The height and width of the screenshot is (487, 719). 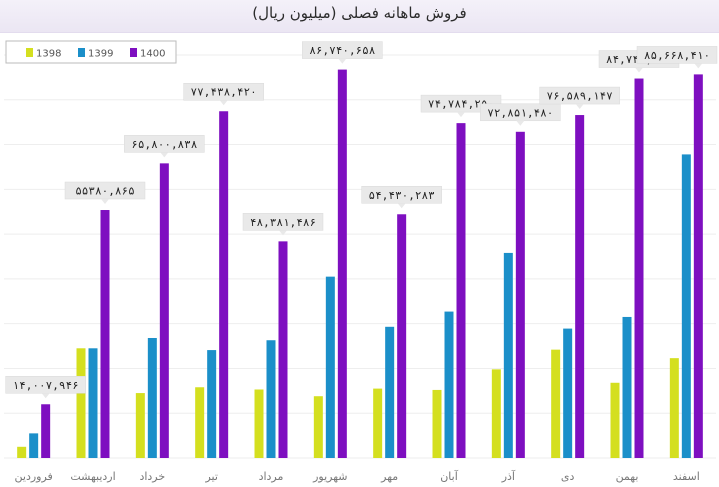 I want to click on svg-text: ۱۴,۰۰۷,۹۴۶, so click(x=46, y=385).